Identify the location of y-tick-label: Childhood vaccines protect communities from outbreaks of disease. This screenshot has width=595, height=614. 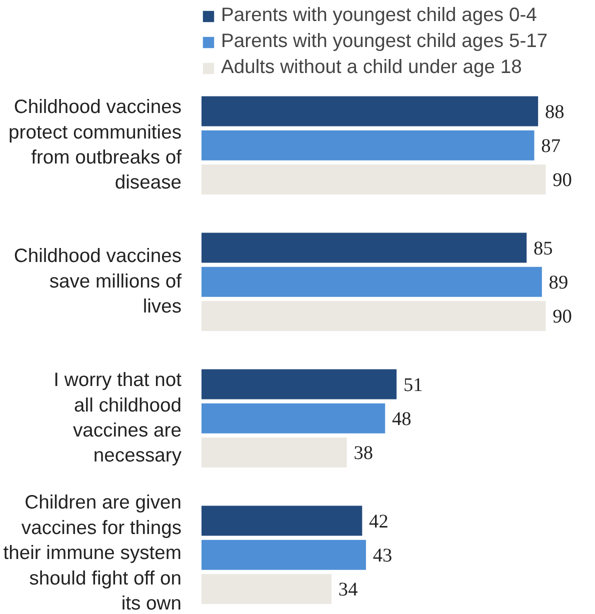
(95, 145).